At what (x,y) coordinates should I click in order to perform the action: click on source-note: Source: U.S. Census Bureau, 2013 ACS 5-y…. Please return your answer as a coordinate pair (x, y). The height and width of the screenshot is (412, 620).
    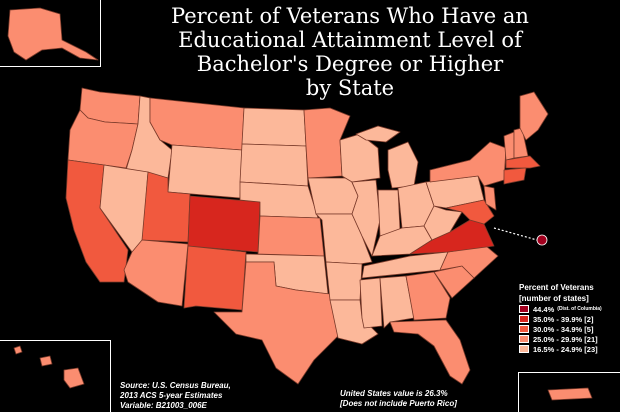
    Looking at the image, I should click on (175, 396).